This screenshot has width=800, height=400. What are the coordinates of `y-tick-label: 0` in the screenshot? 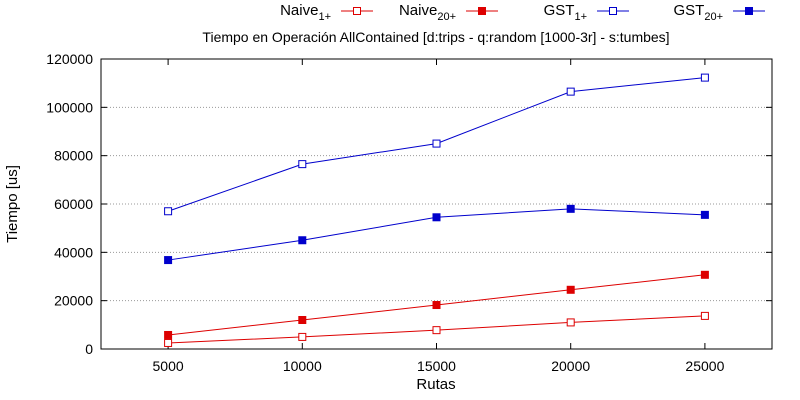 It's located at (89, 349).